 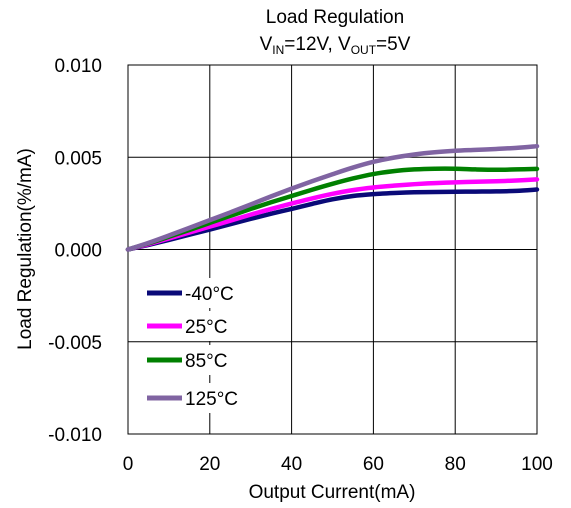 I want to click on x-tick-label: 0, so click(x=128, y=464).